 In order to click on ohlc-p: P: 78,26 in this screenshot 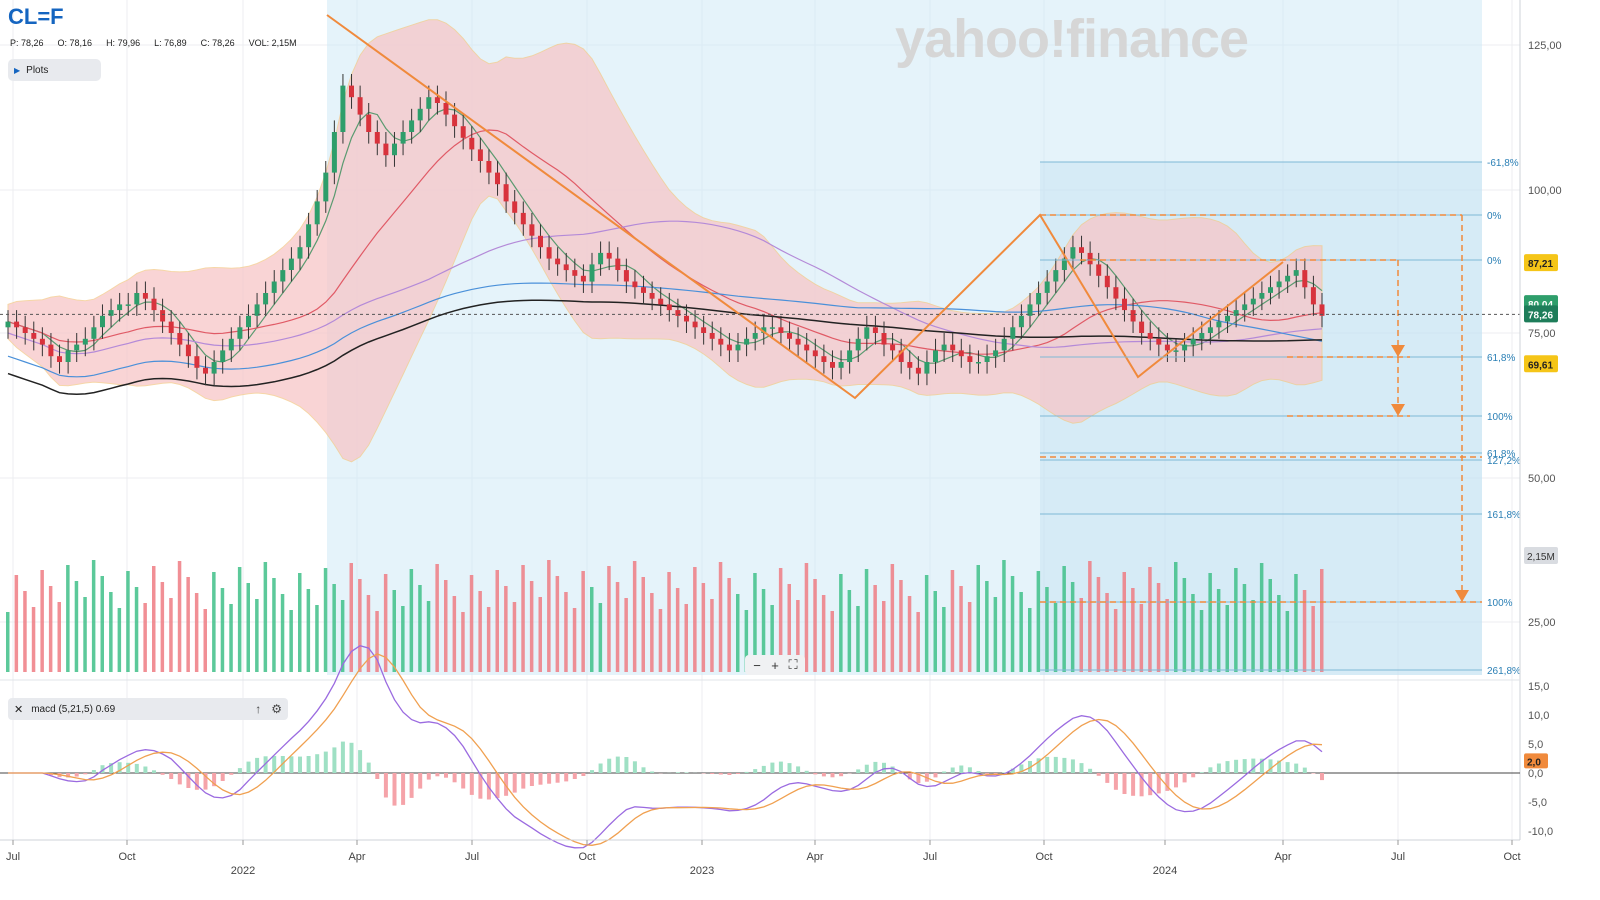, I will do `click(27, 43)`.